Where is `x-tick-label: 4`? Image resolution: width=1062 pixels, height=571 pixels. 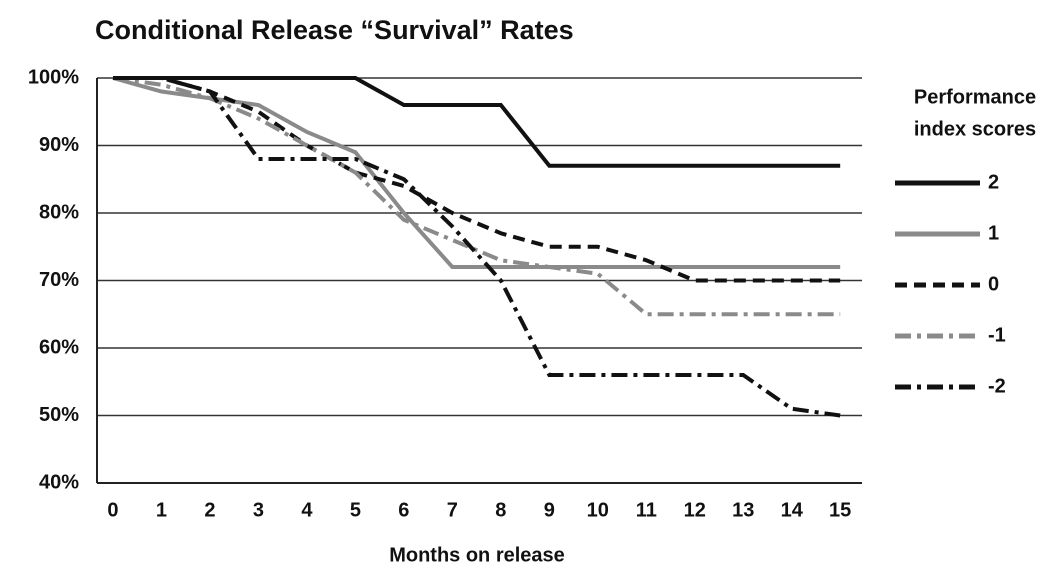
x-tick-label: 4 is located at coordinates (307, 510).